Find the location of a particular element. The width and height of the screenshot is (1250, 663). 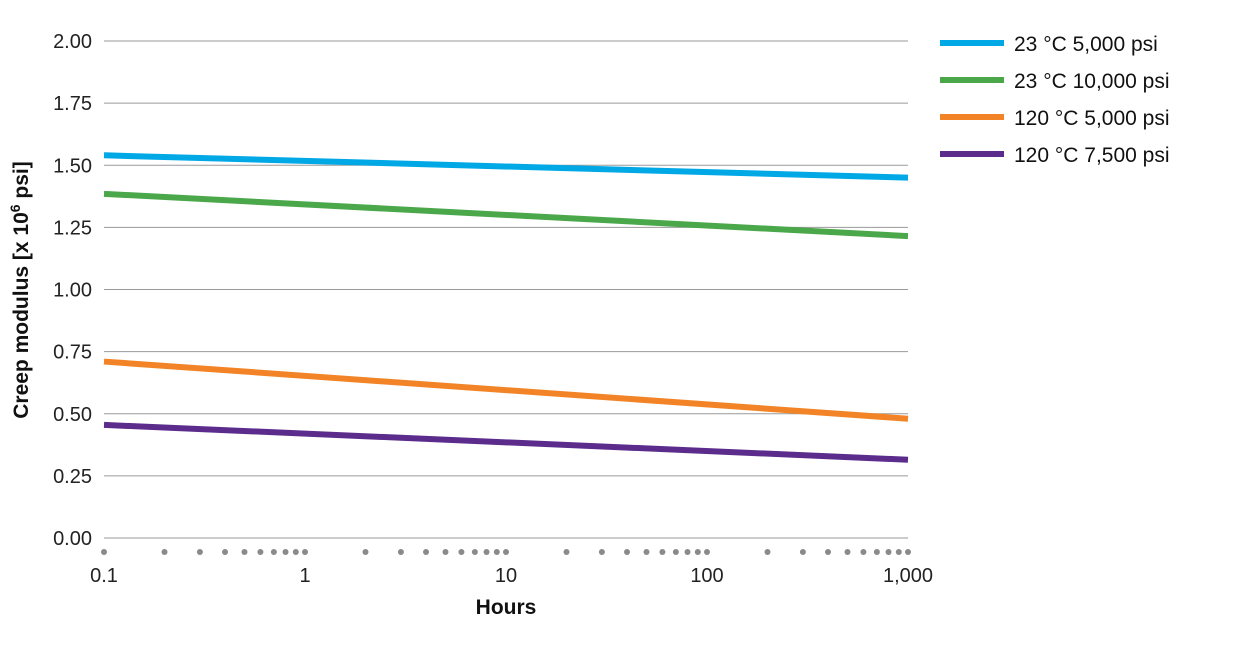

y-tick-labels: 0.00 0.25 0.50 0.75 1.00 1.25 1.50 1.75 2.00 is located at coordinates (72, 290).